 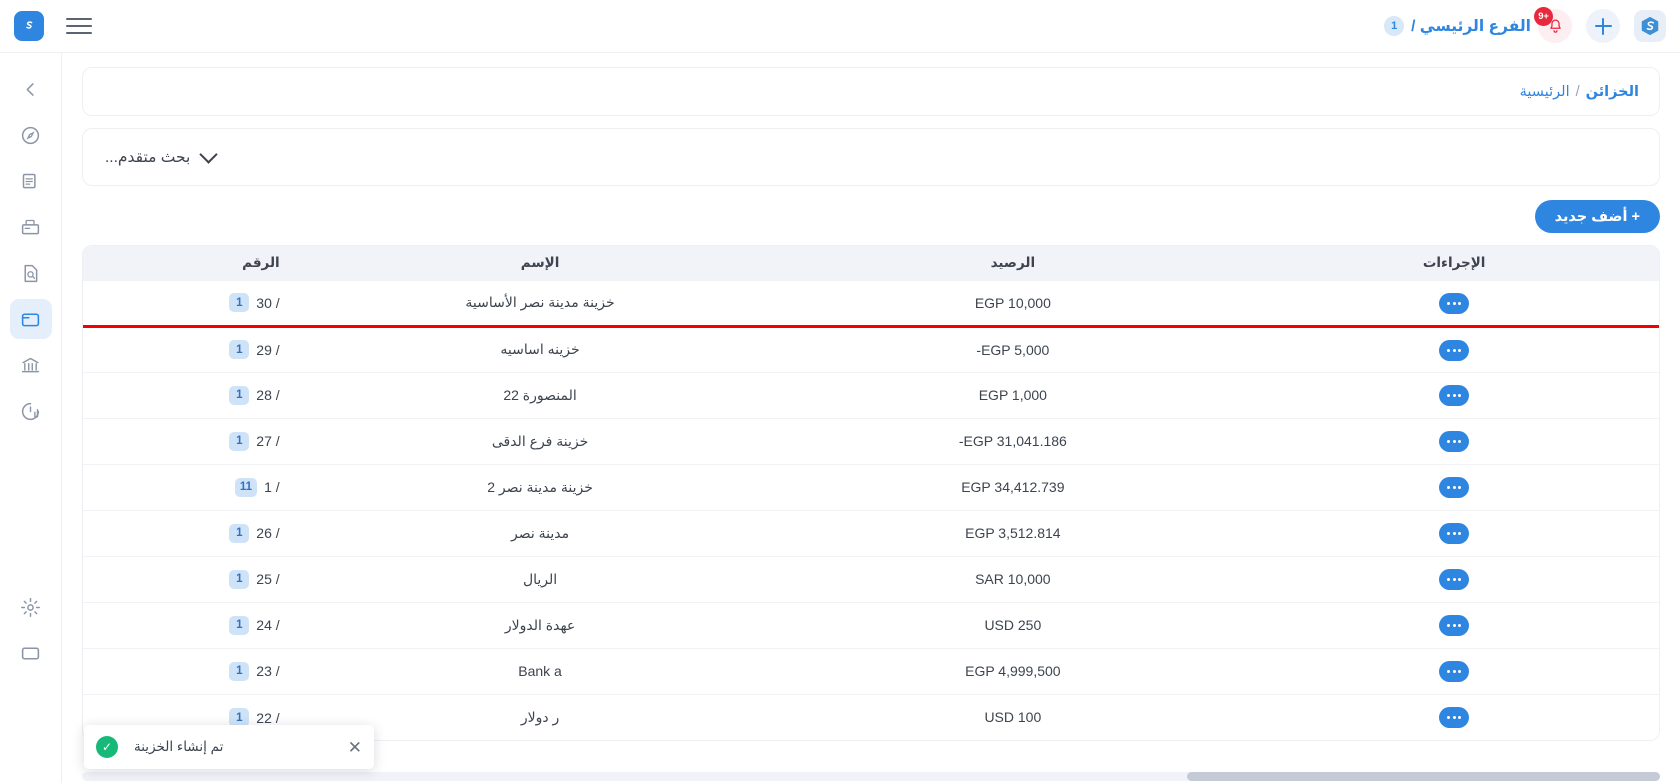 I want to click on breadcrumb-current: الخزائن, so click(x=1612, y=91).